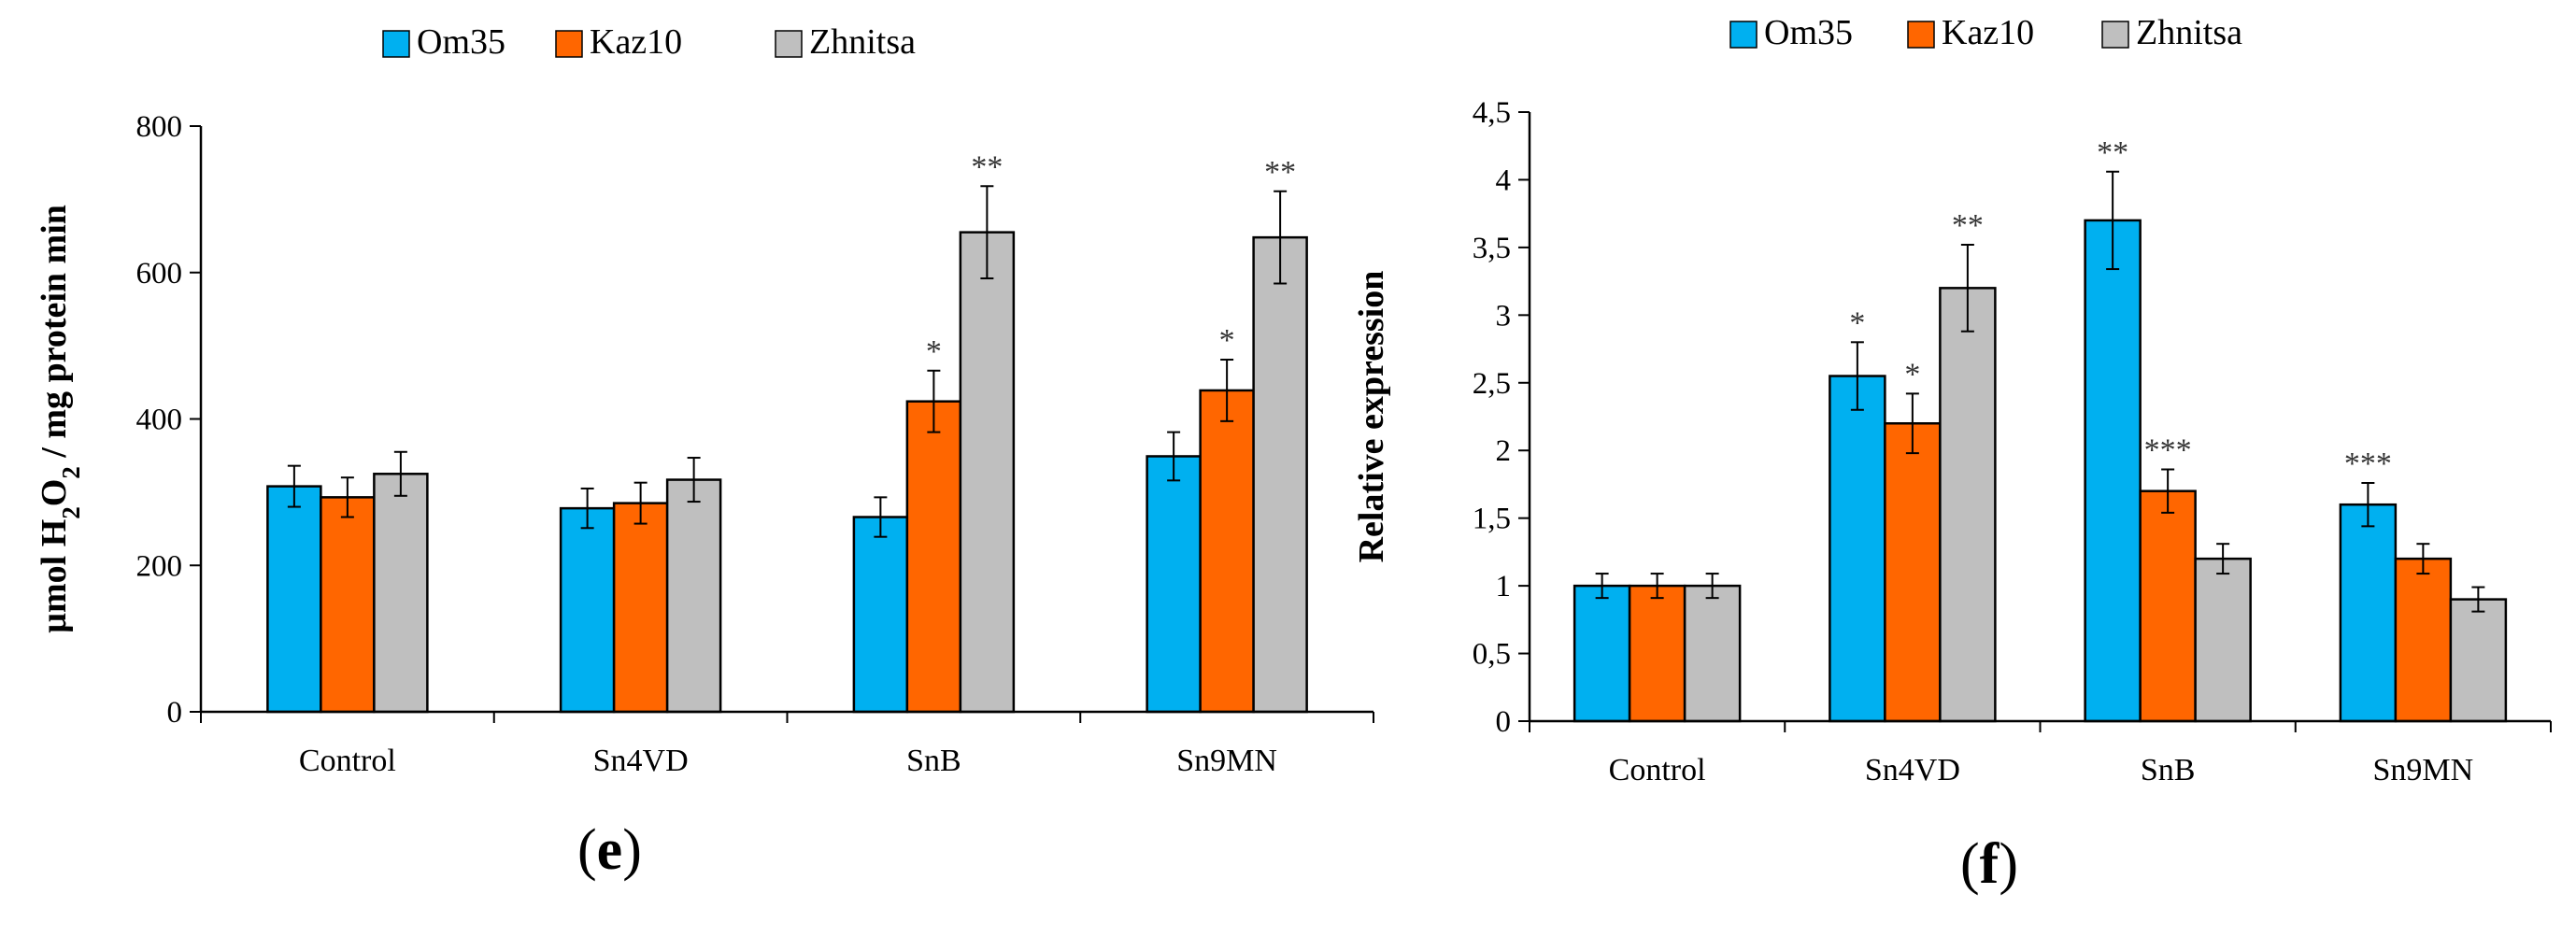 This screenshot has width=2576, height=936. What do you see at coordinates (54, 576) in the screenshot?
I see `label-part: µmol H` at bounding box center [54, 576].